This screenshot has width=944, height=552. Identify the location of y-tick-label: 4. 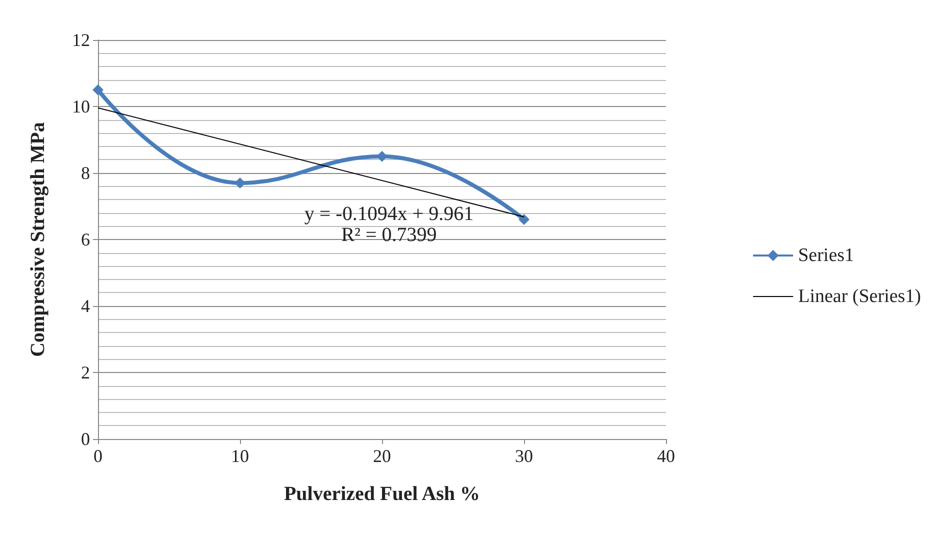
(85, 306).